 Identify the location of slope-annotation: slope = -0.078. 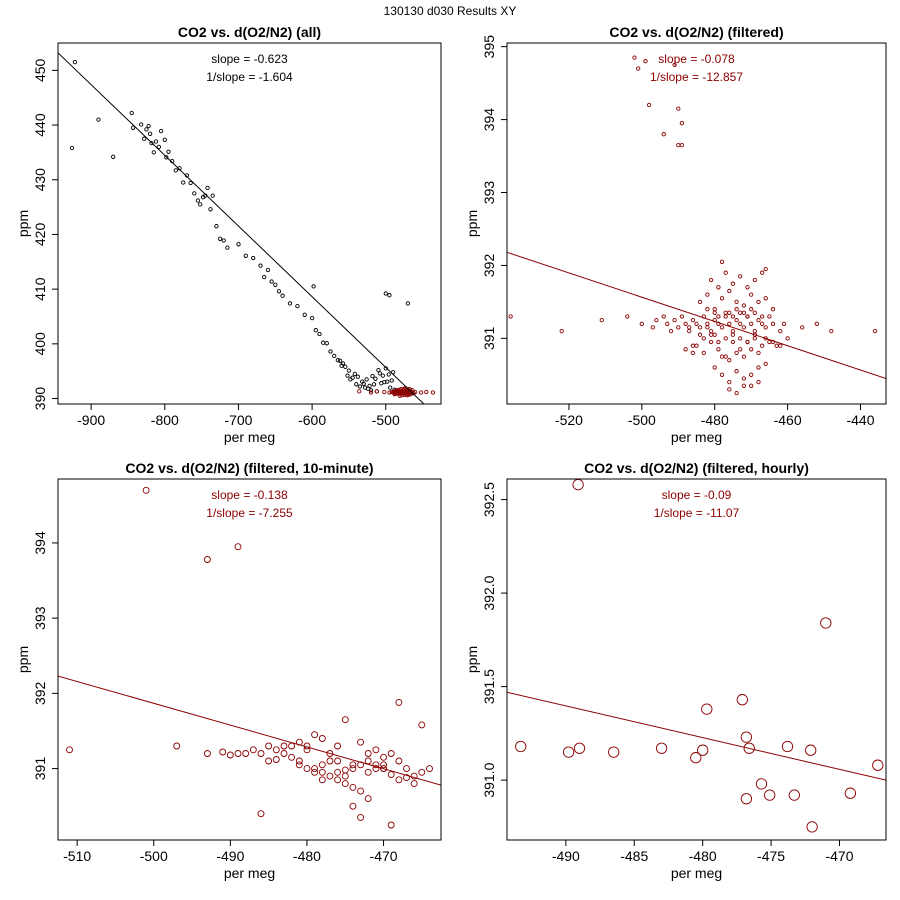
(696, 59).